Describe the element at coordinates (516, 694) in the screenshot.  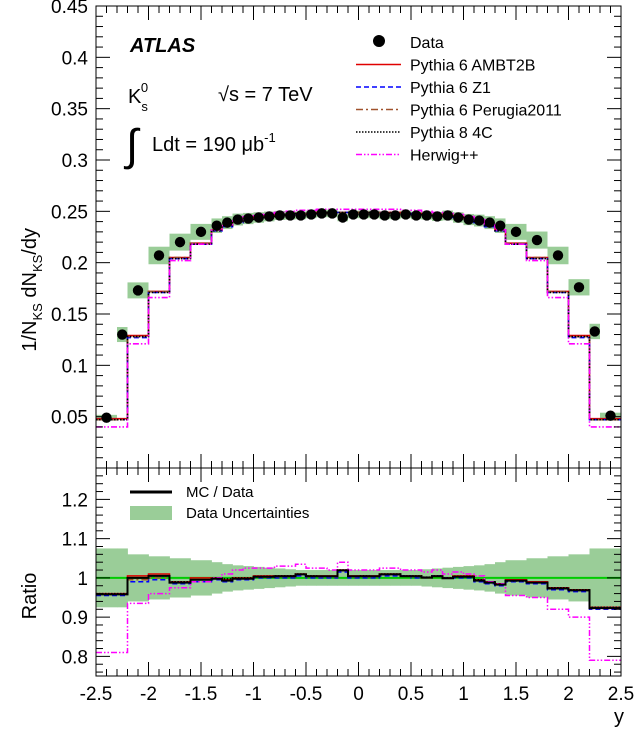
I see `x-tick-label: 1.5` at that location.